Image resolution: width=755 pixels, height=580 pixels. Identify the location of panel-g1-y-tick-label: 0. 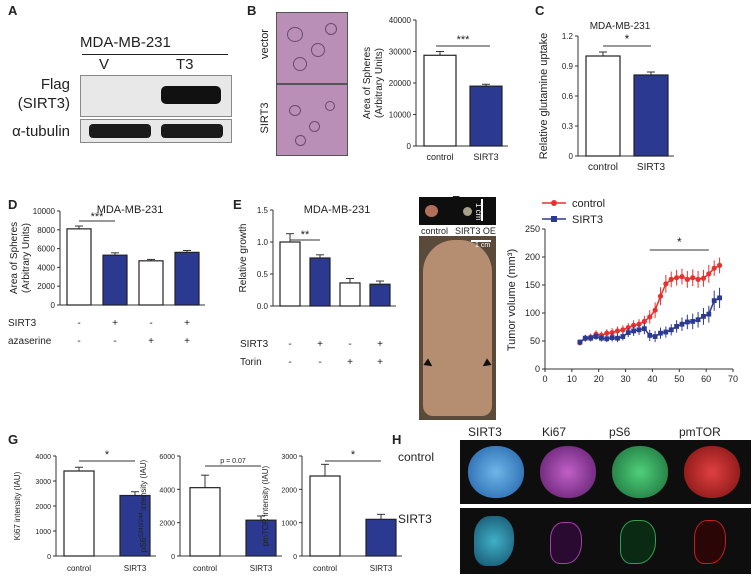
(49, 557).